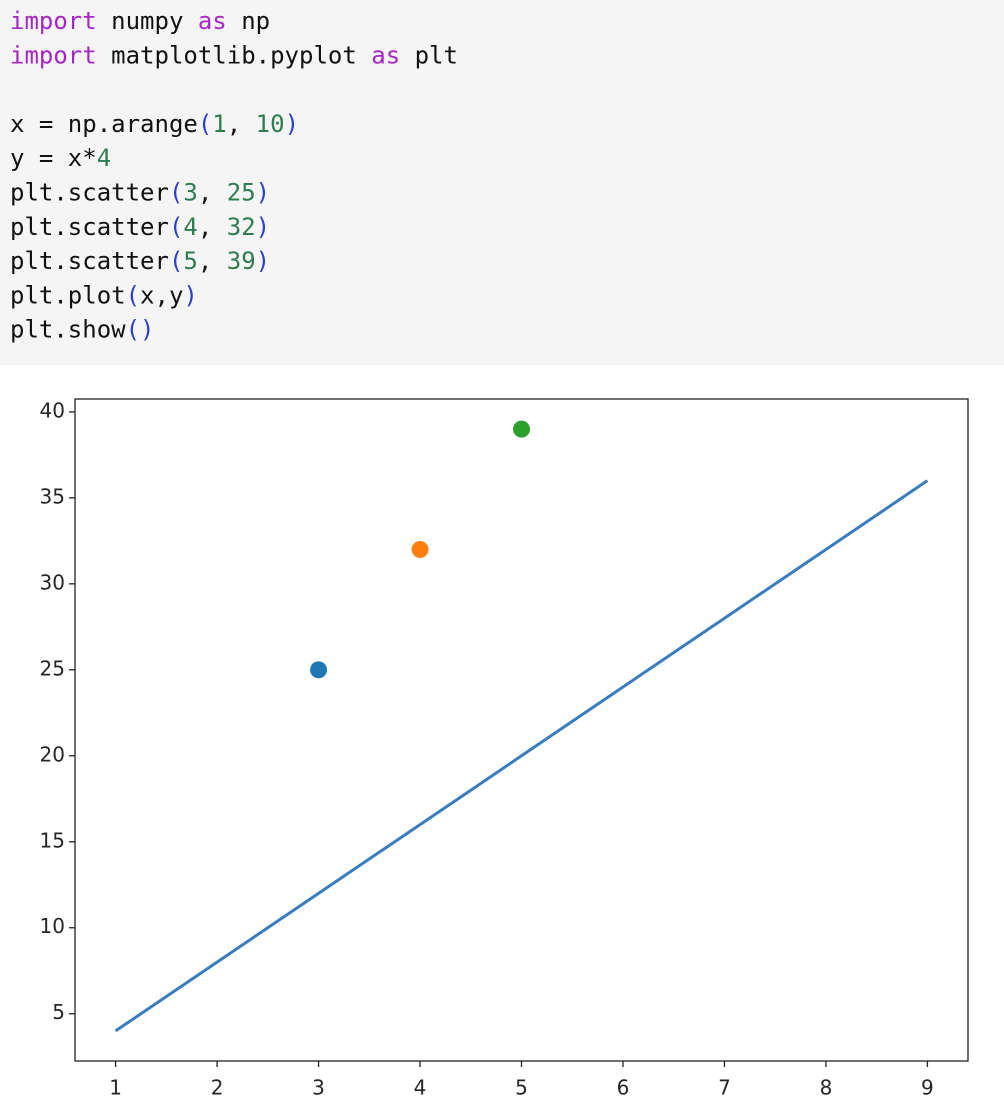  I want to click on code-line: import matplotlib.pyplot as plt, so click(234, 55).